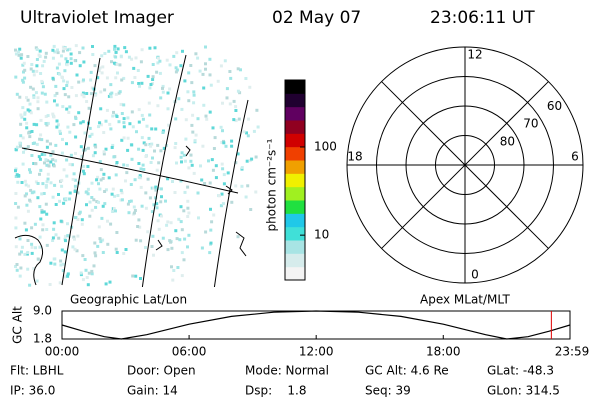  What do you see at coordinates (18, 325) in the screenshot?
I see `y-axis-label: GC Alt` at bounding box center [18, 325].